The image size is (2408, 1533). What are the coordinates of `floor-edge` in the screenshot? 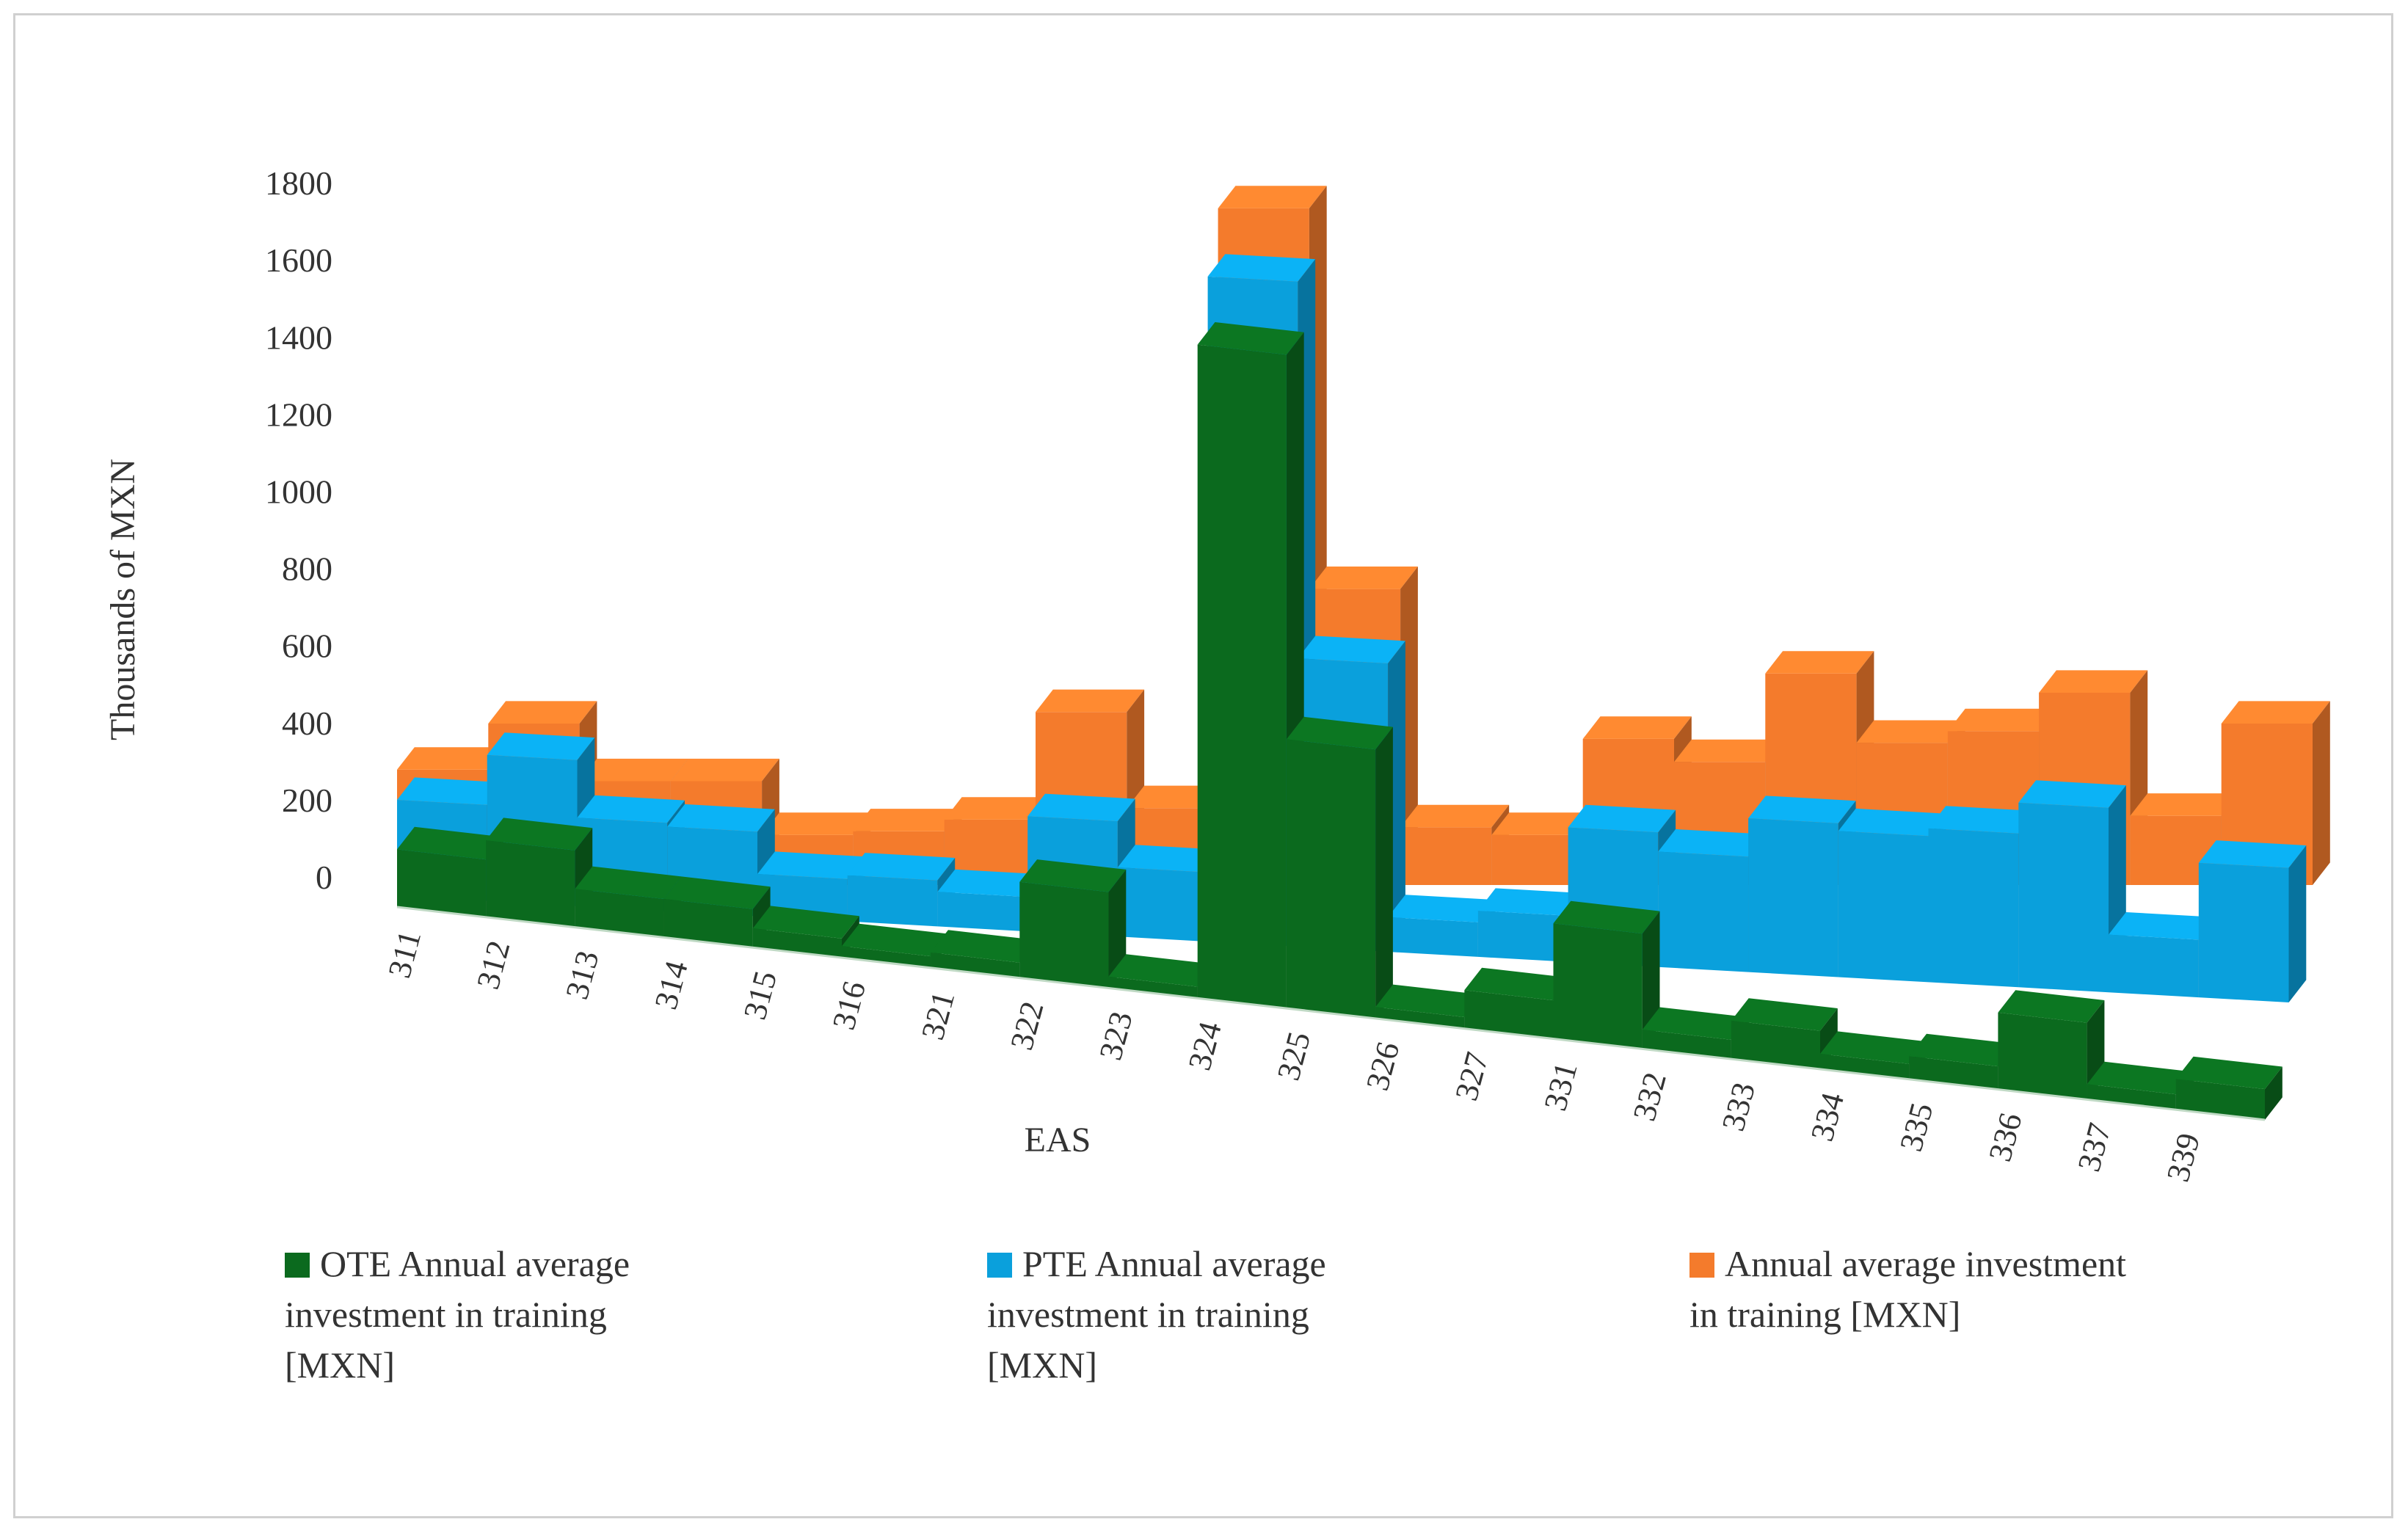 It's located at (1331, 1013).